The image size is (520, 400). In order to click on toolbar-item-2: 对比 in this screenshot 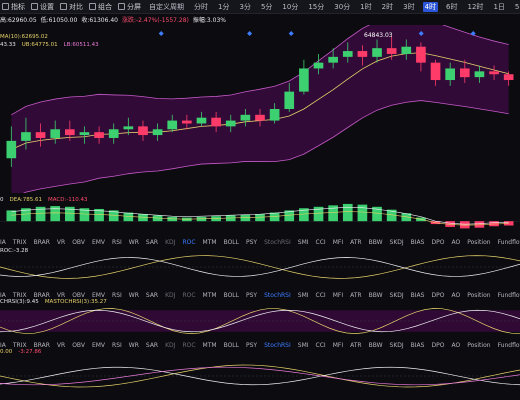, I will do `click(71, 7)`.